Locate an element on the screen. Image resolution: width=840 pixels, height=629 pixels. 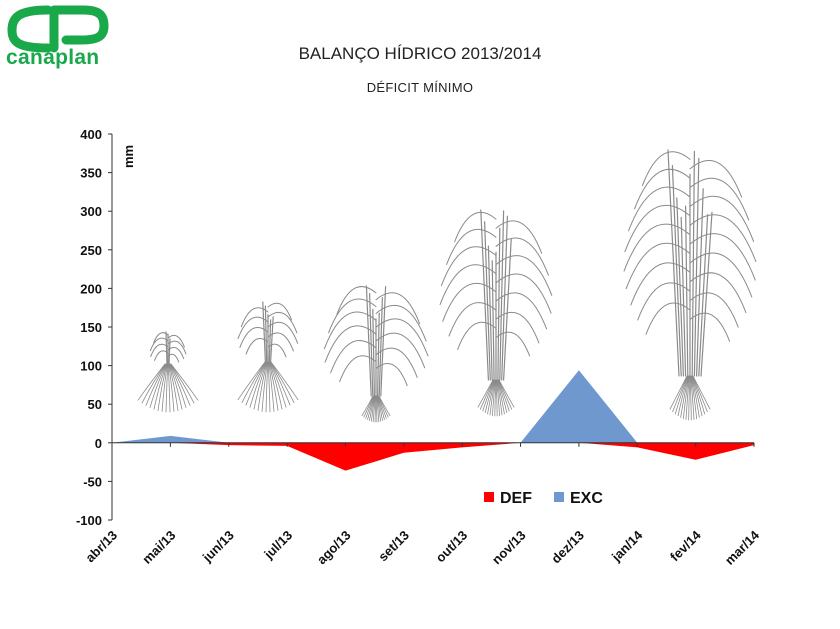
logo-text: canaplan is located at coordinates (53, 57).